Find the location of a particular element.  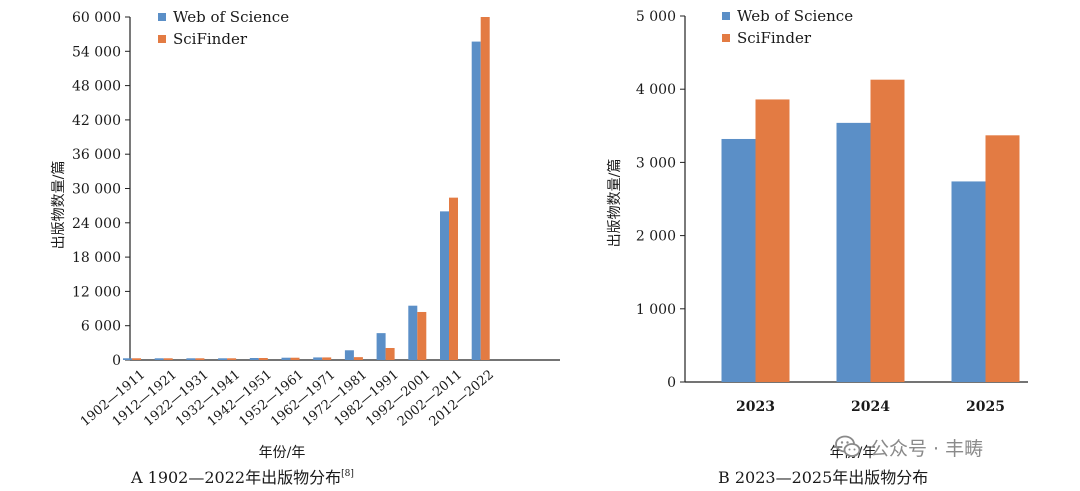

x-tick-label: 2024 is located at coordinates (870, 407).